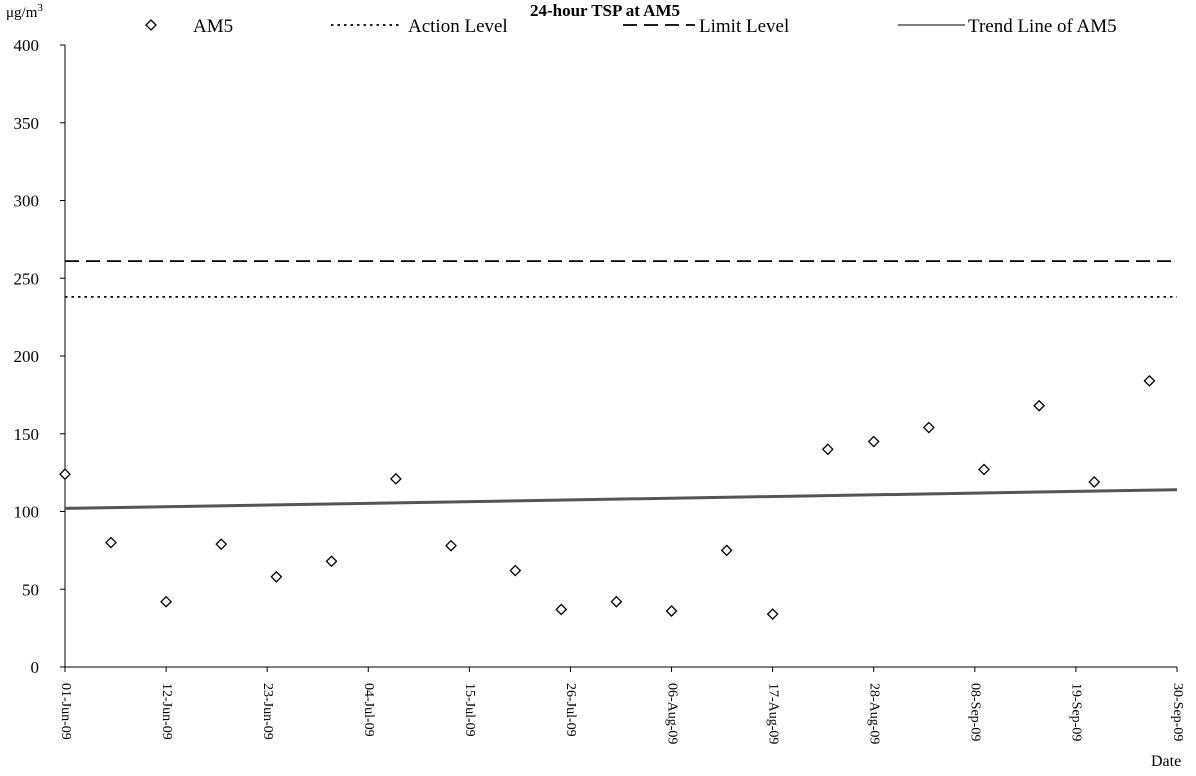 Image resolution: width=1196 pixels, height=776 pixels. What do you see at coordinates (151, 25) in the screenshot?
I see `legend-am5-marker` at bounding box center [151, 25].